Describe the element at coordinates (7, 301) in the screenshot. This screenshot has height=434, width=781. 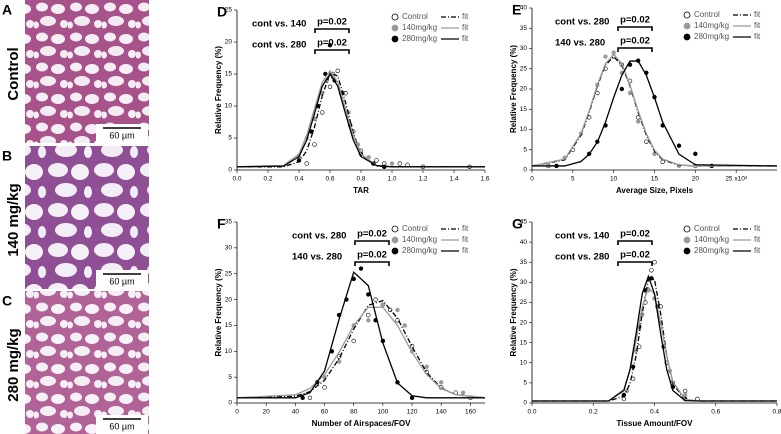
I see `panel-letter: C` at that location.